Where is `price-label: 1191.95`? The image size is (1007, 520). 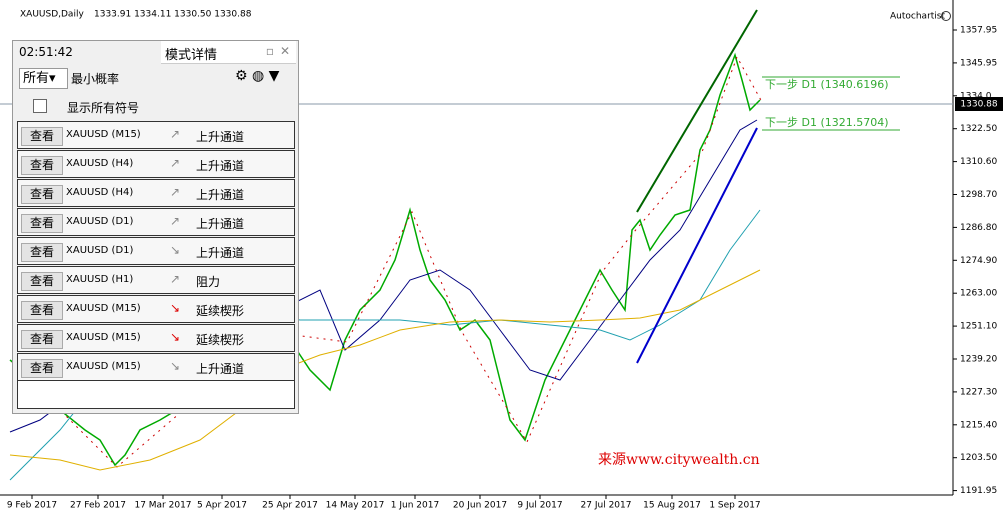
price-label: 1191.95 is located at coordinates (978, 491).